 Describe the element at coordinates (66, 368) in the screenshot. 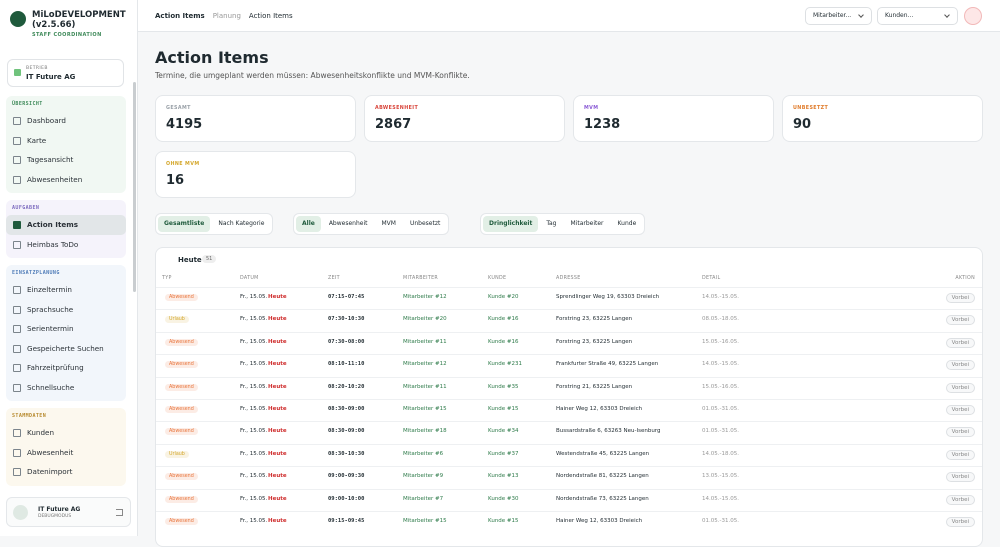

I see `nav-item: Fahrzeitprüfung` at that location.